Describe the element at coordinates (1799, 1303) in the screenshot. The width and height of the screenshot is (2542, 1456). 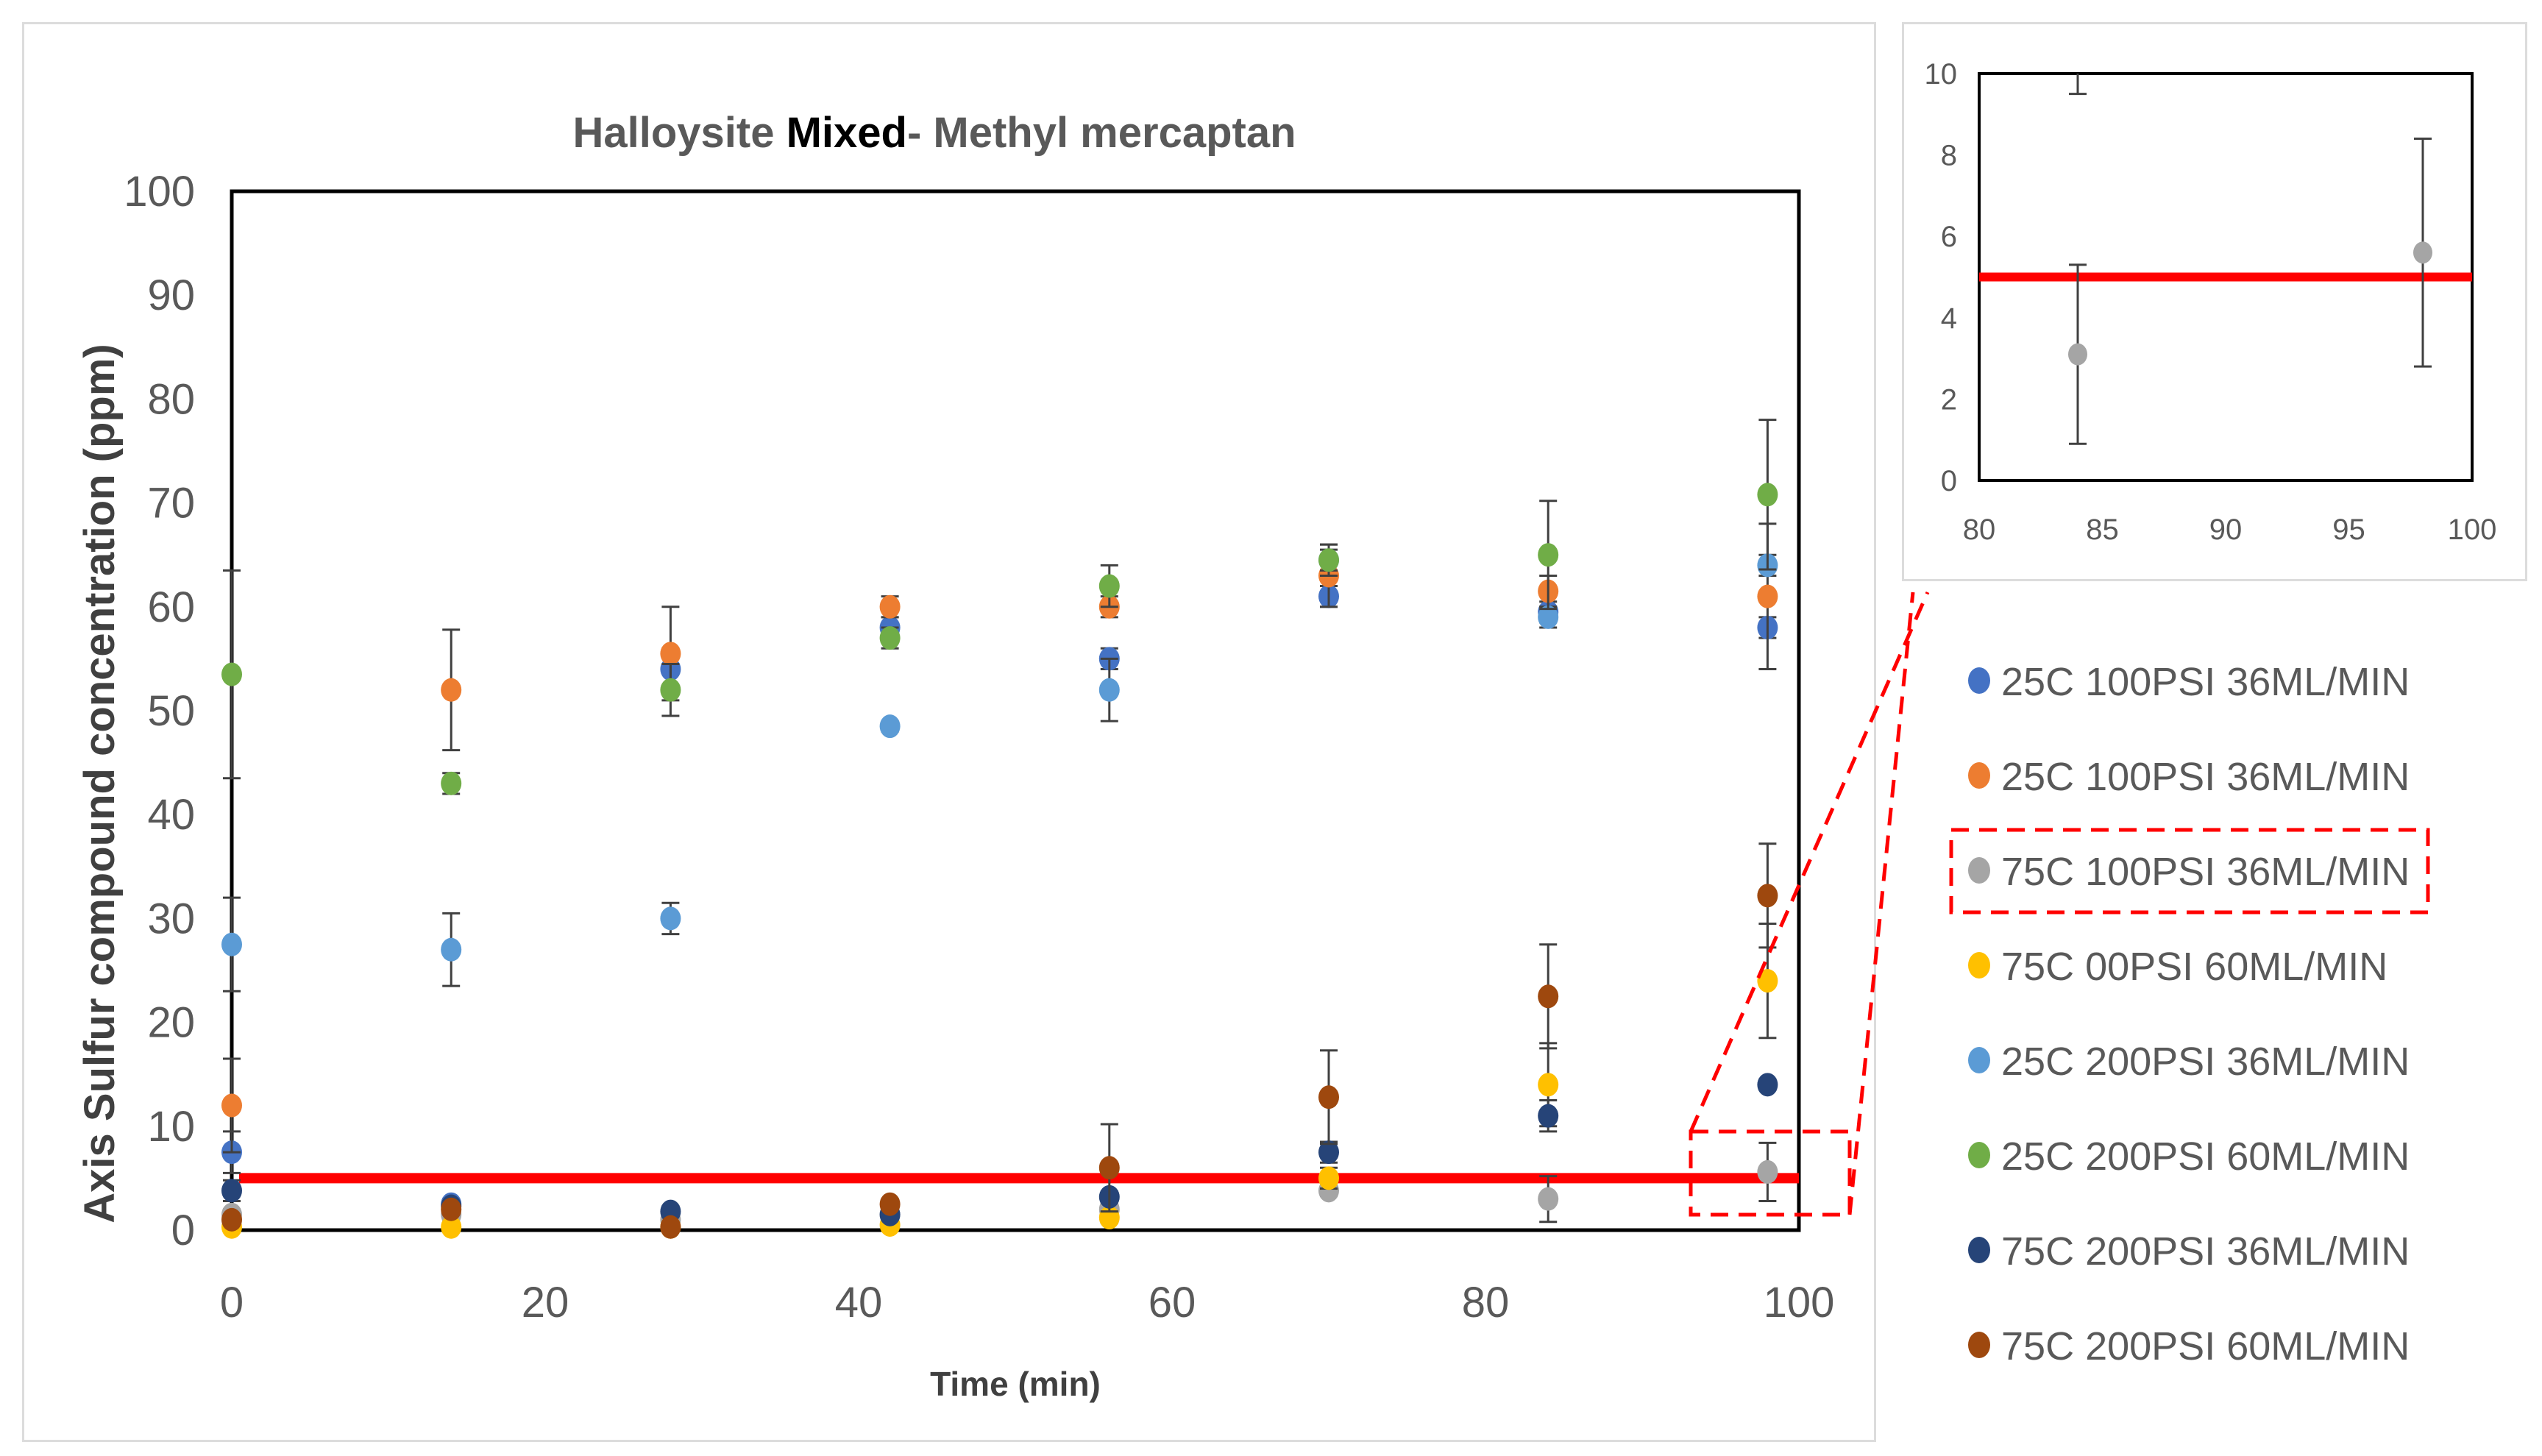
I see `x-tick-label: 100` at that location.